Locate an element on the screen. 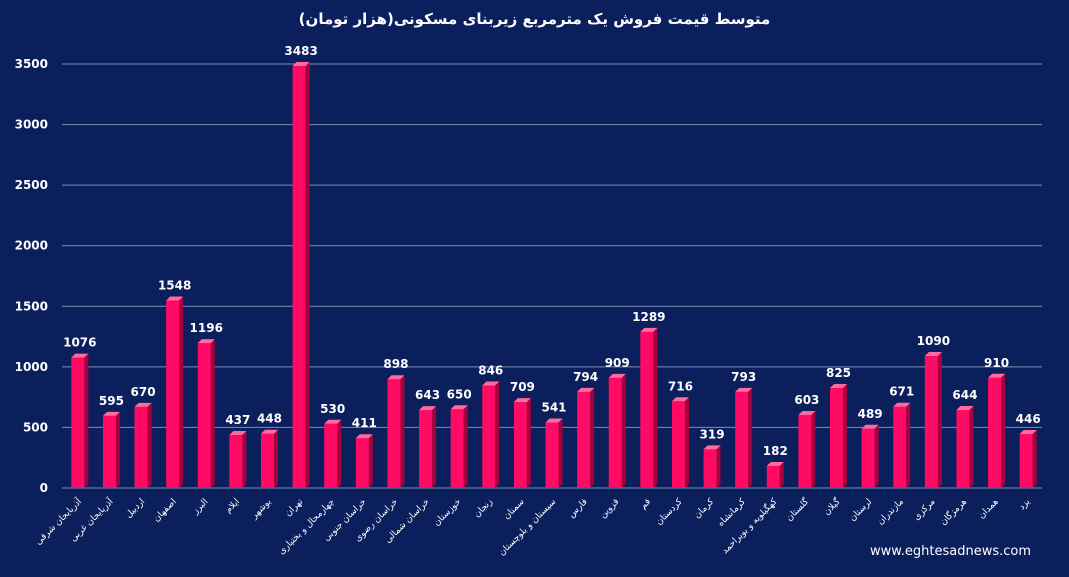 The height and width of the screenshot is (577, 1069). x-tick-label: یزد is located at coordinates (1025, 505).